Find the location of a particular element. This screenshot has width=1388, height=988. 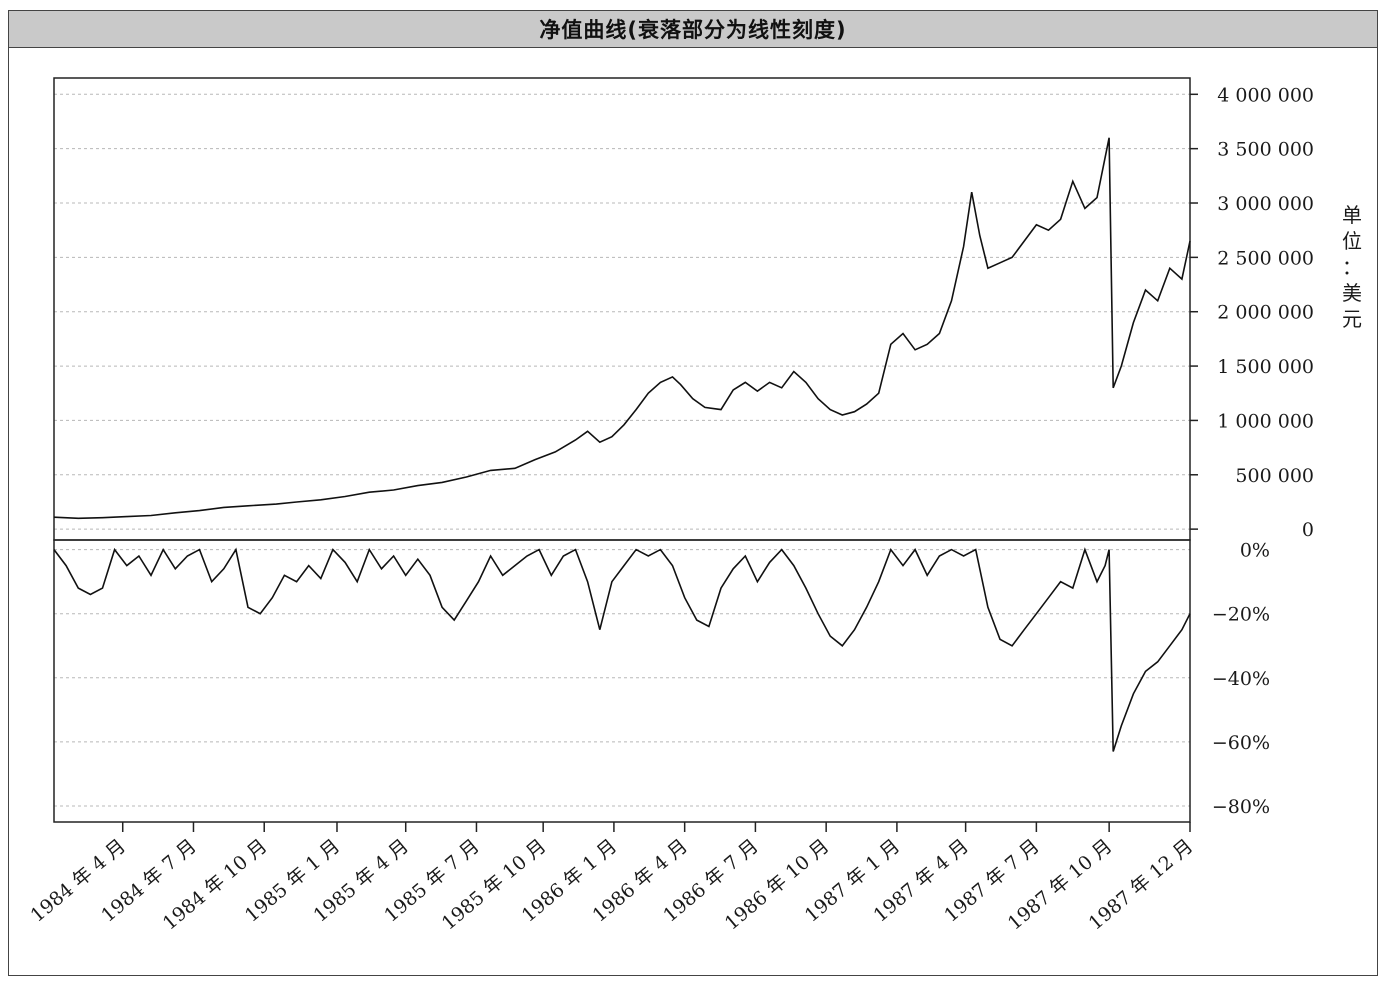

unit-label-char: 位 is located at coordinates (1352, 241).